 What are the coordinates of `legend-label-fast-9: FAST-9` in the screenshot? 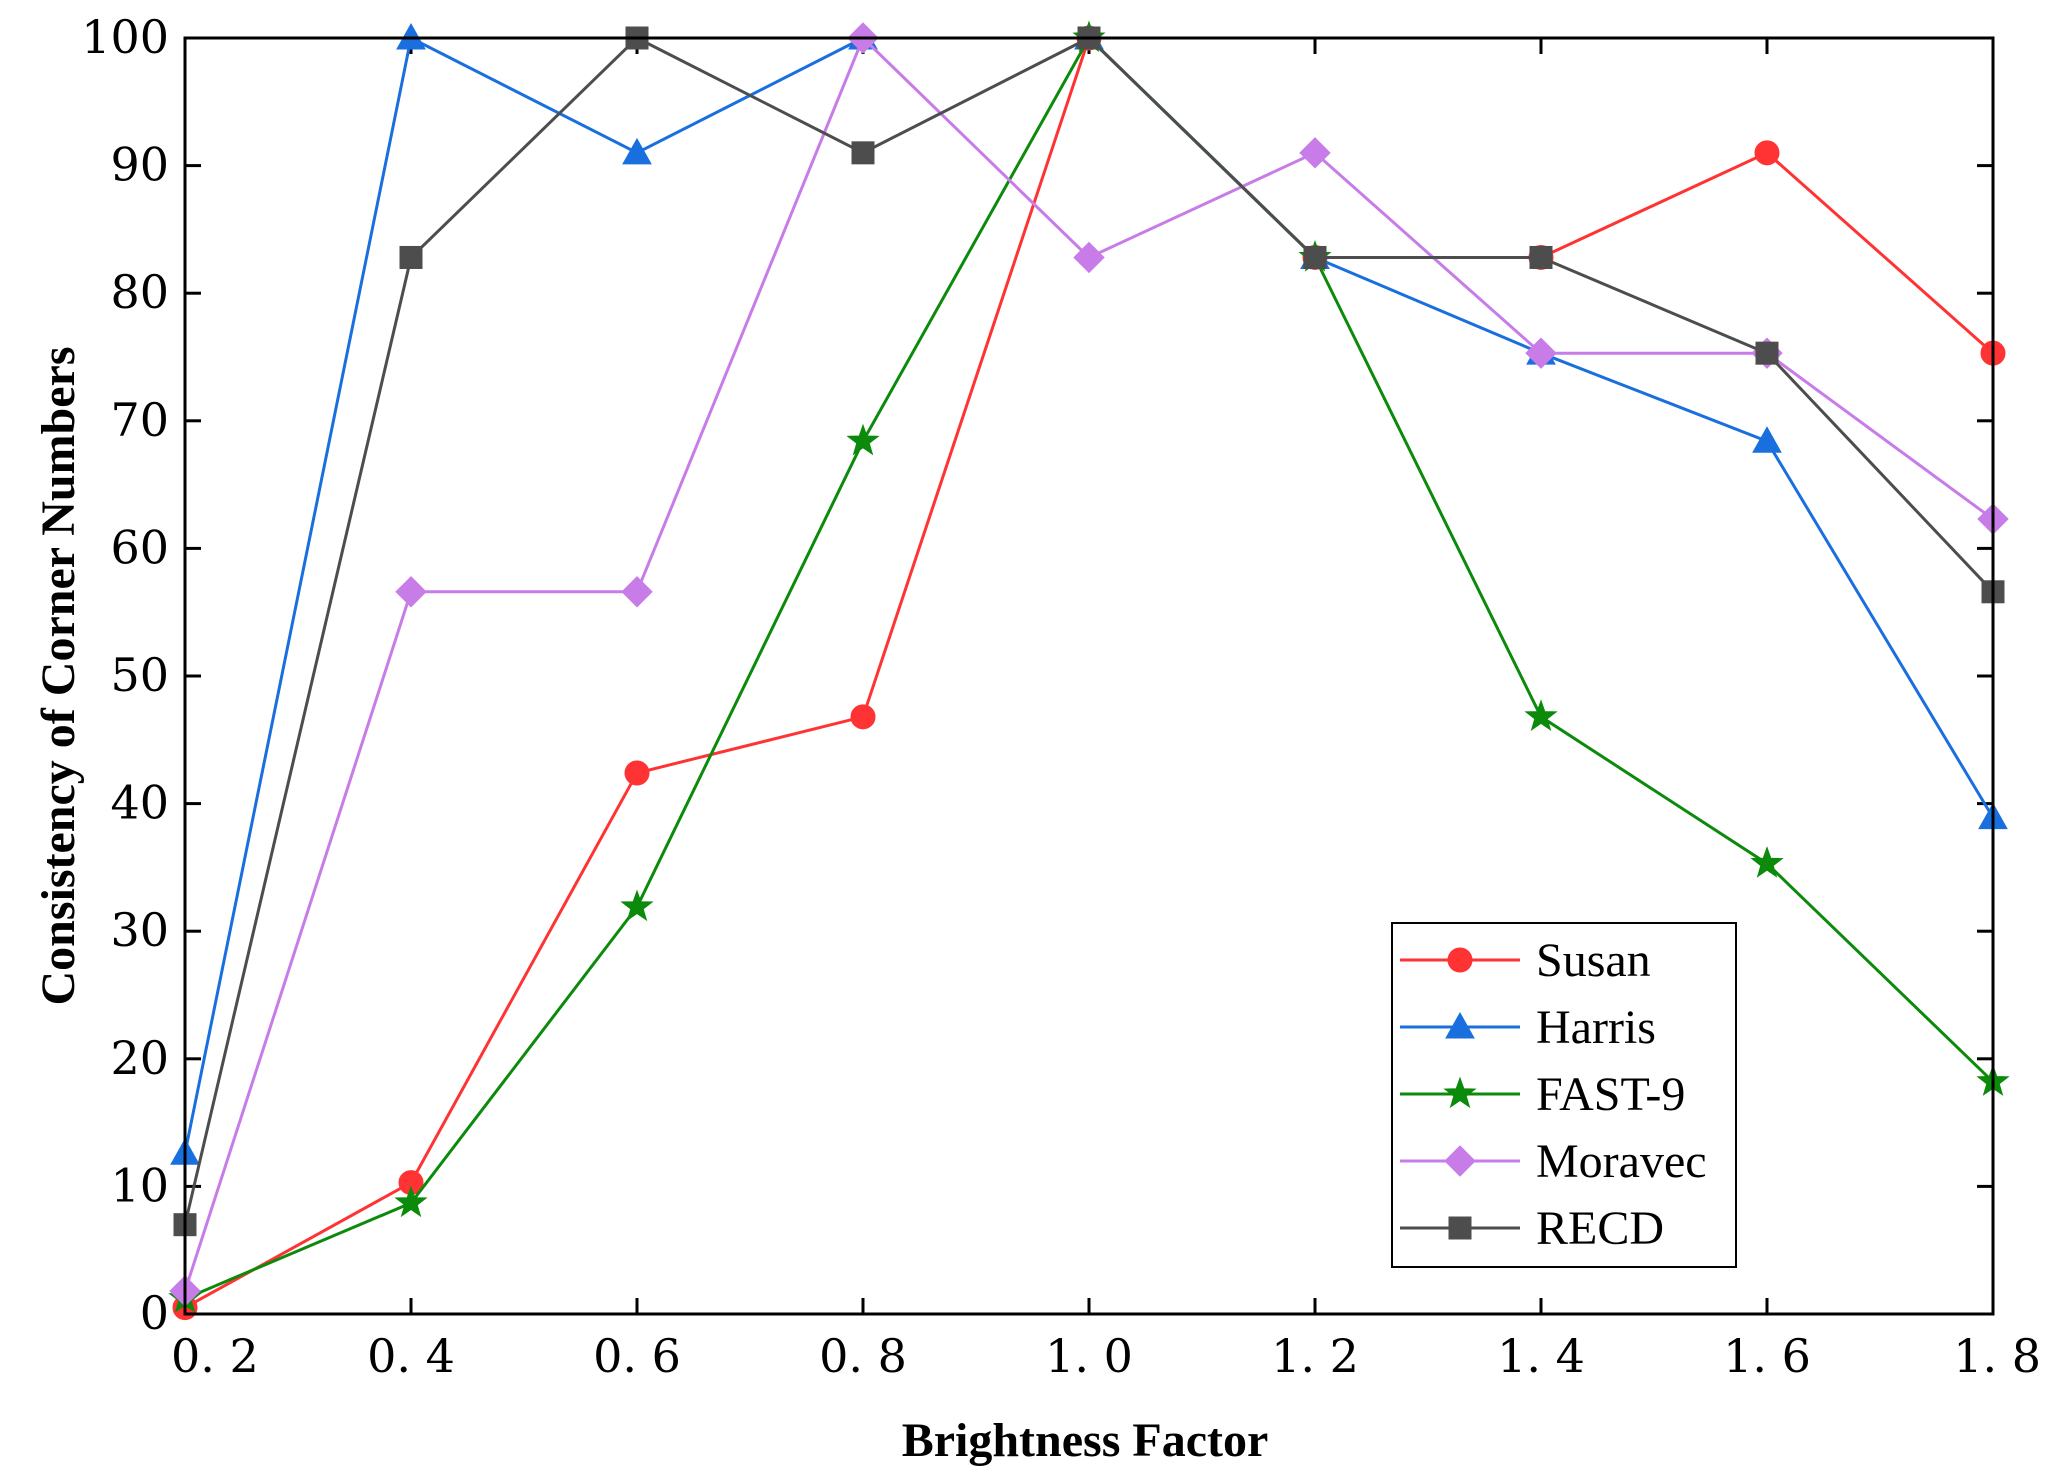 It's located at (1610, 1094).